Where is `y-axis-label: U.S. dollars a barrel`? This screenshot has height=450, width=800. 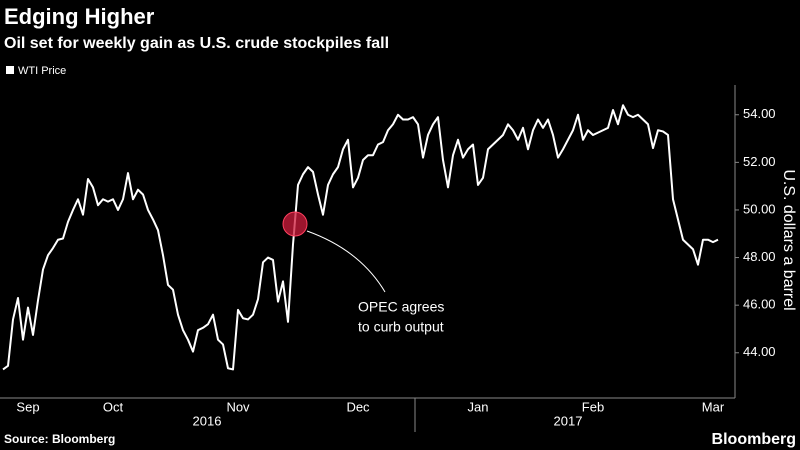 y-axis-label: U.S. dollars a barrel is located at coordinates (788, 239).